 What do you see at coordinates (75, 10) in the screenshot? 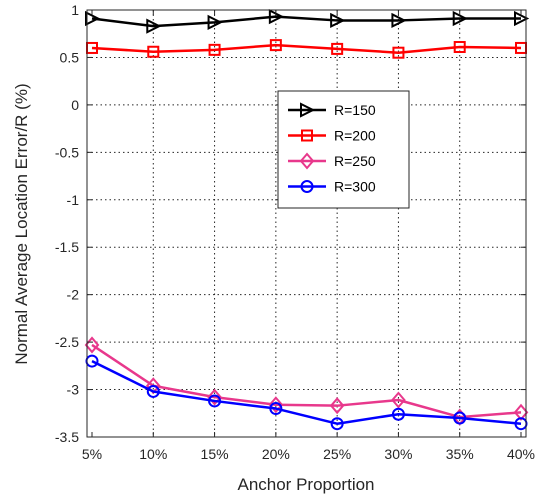
I see `y-tick-label: 1` at bounding box center [75, 10].